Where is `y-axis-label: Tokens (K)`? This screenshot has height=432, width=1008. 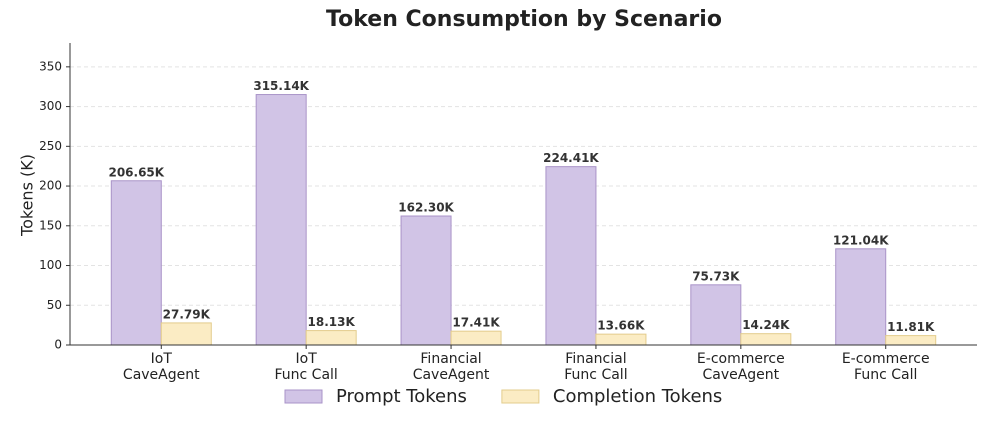
y-axis-label: Tokens (K) is located at coordinates (27, 195).